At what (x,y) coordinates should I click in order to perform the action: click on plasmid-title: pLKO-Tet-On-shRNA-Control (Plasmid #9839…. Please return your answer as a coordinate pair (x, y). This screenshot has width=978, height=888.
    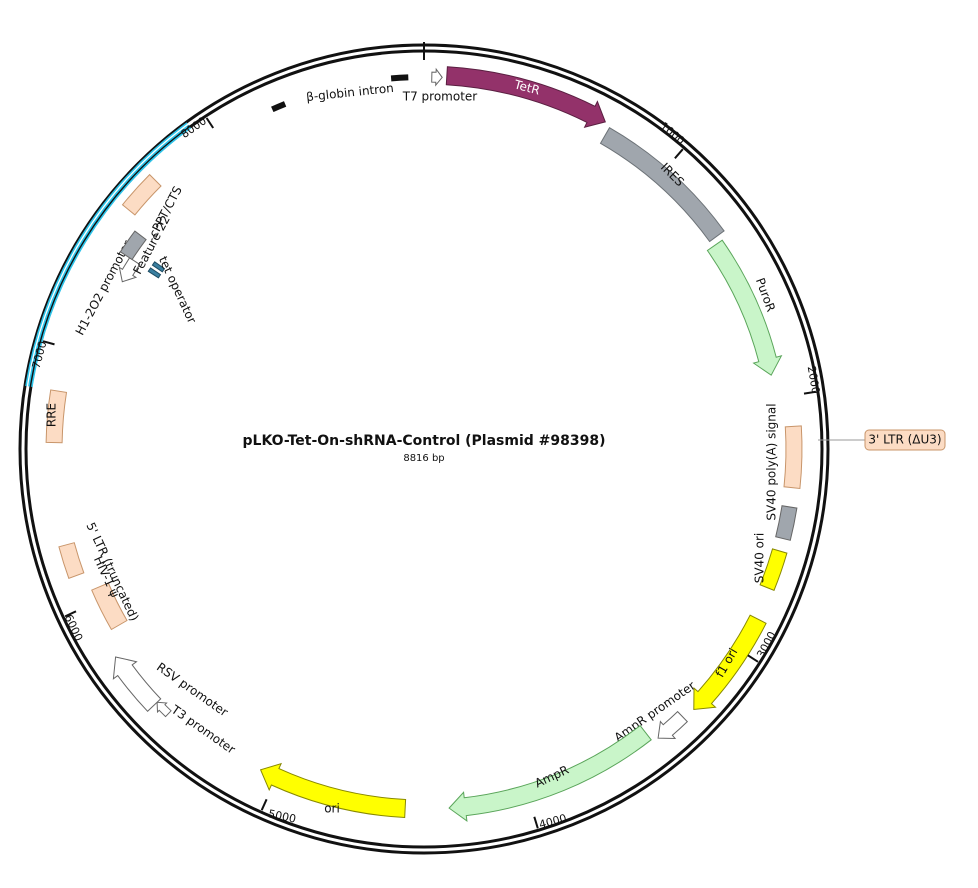
    Looking at the image, I should click on (424, 441).